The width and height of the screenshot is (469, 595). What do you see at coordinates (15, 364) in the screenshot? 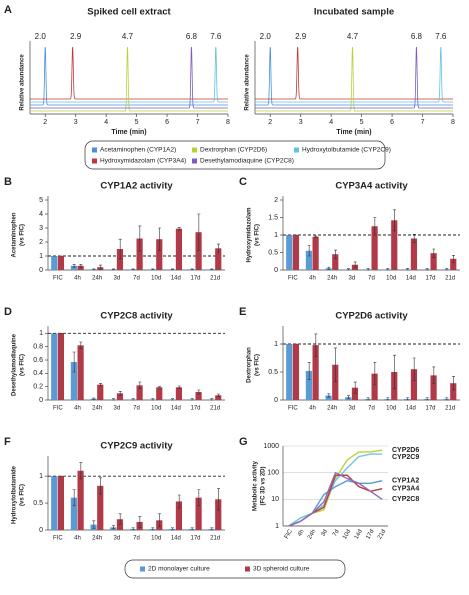
I see `y-axis-label: Desethylamodiaquine` at bounding box center [15, 364].